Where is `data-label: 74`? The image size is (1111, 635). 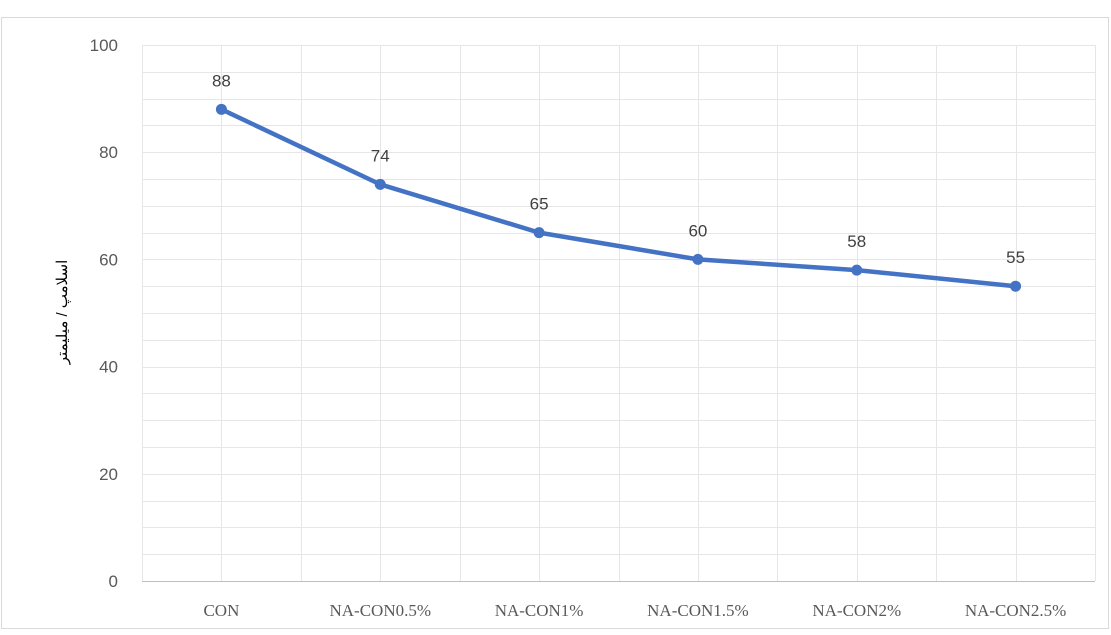
data-label: 74 is located at coordinates (380, 155).